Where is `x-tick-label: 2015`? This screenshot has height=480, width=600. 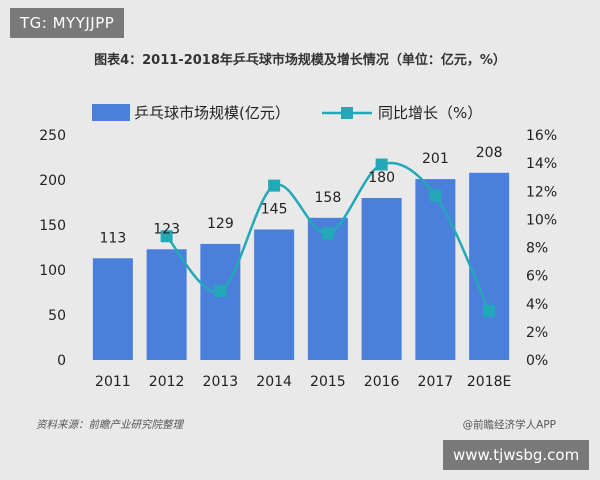 x-tick-label: 2015 is located at coordinates (328, 382).